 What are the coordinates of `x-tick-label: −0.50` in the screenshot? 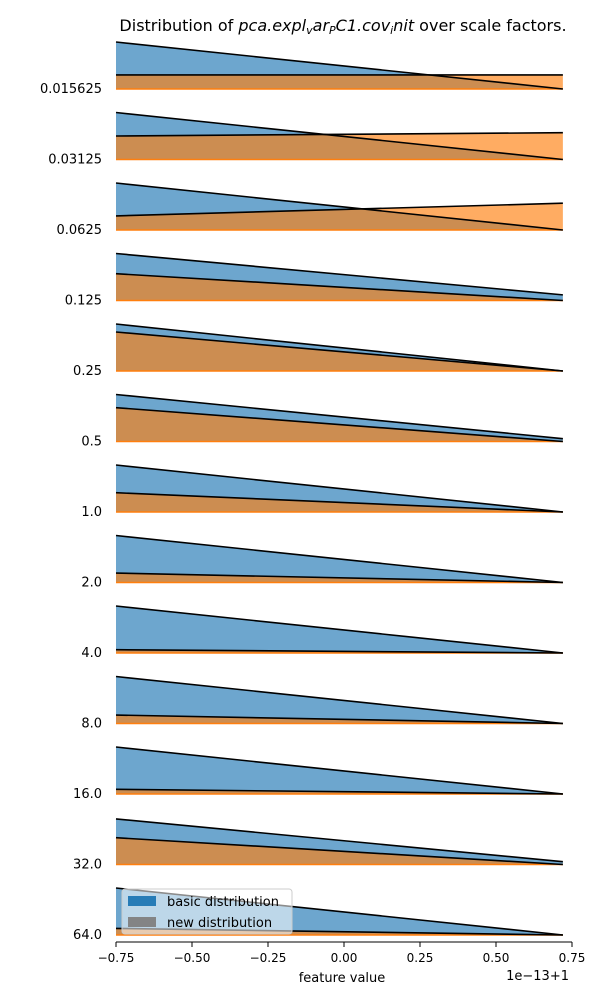 It's located at (192, 958).